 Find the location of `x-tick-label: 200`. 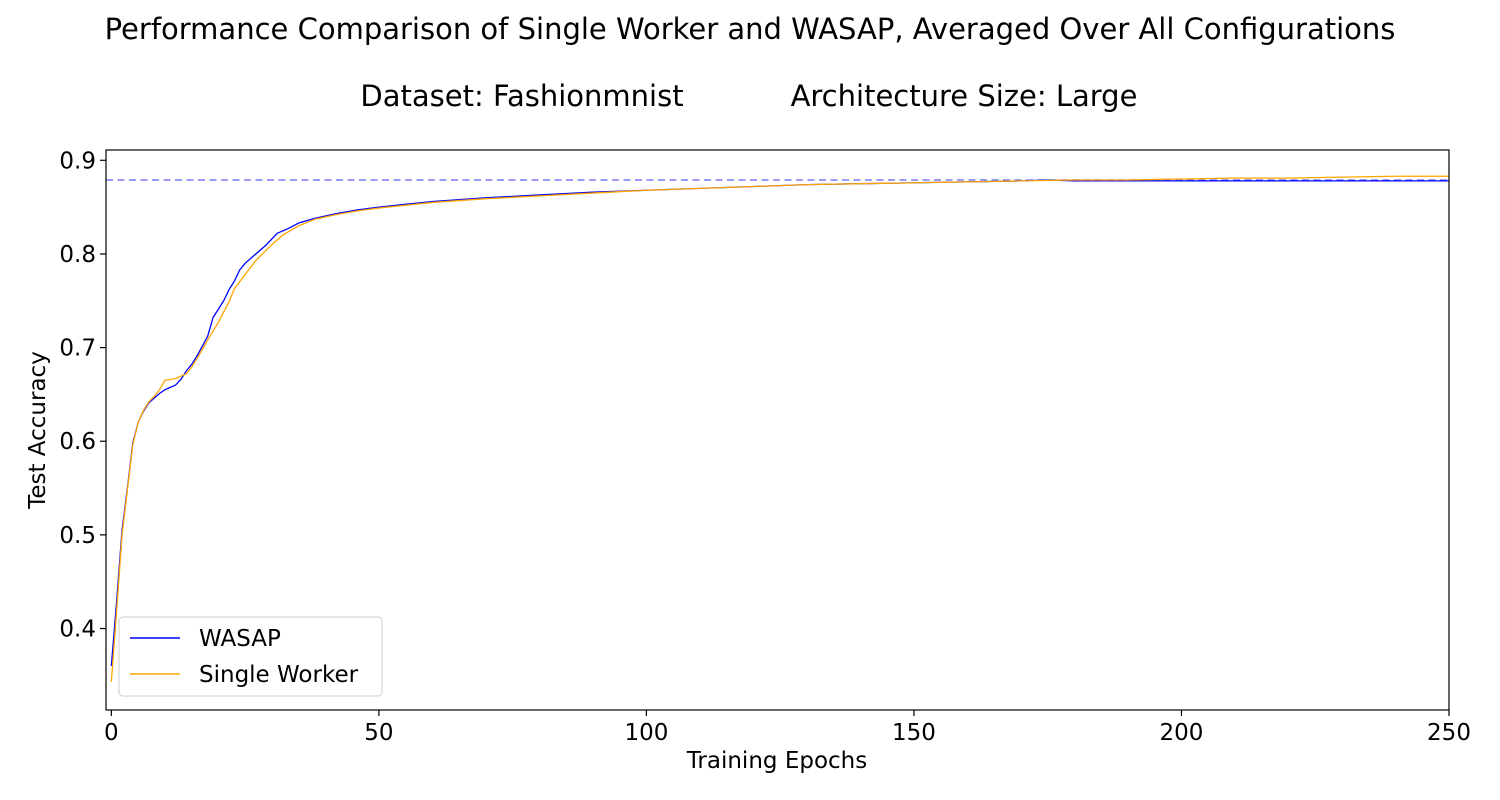

x-tick-label: 200 is located at coordinates (1182, 733).